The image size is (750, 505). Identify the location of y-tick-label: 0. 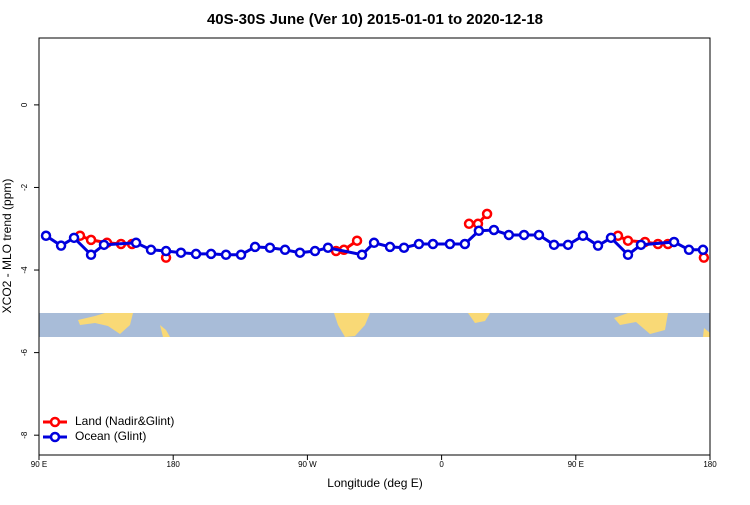
(24, 104).